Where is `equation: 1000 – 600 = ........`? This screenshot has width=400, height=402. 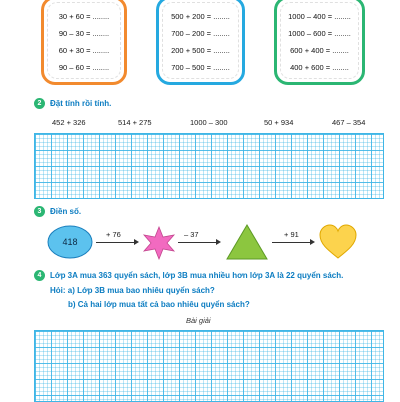
equation: 1000 – 600 = ........ is located at coordinates (319, 33).